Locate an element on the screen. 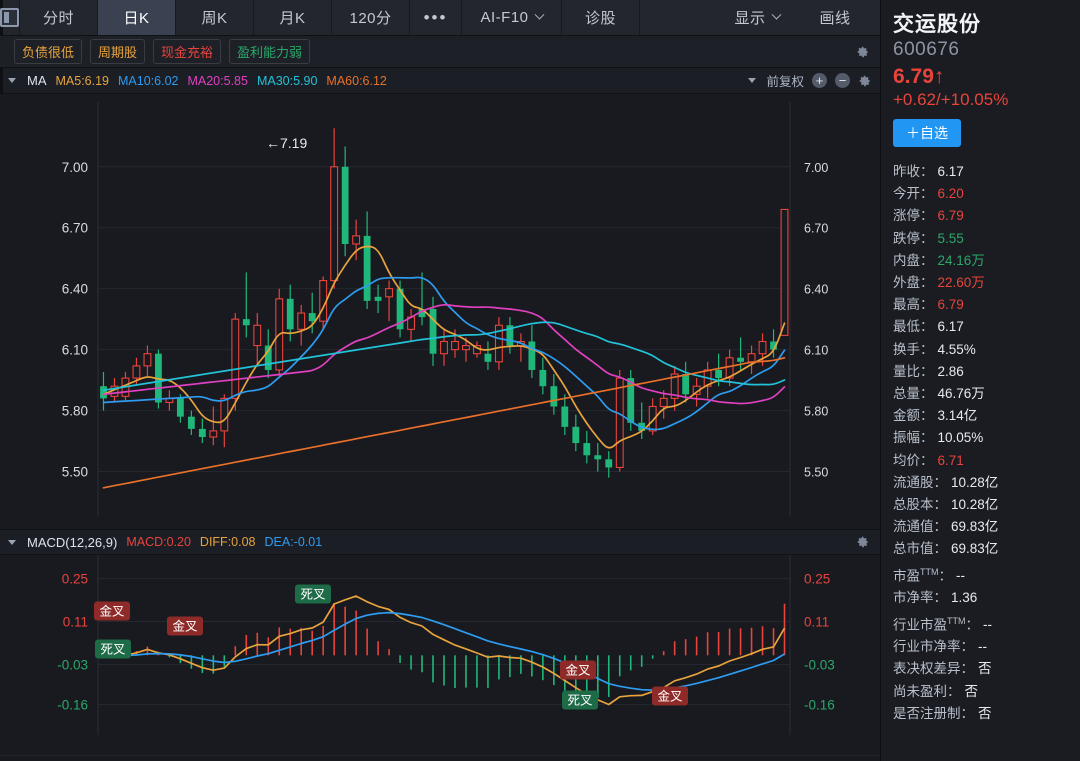 Image resolution: width=1080 pixels, height=761 pixels. ma10-line is located at coordinates (444, 353).